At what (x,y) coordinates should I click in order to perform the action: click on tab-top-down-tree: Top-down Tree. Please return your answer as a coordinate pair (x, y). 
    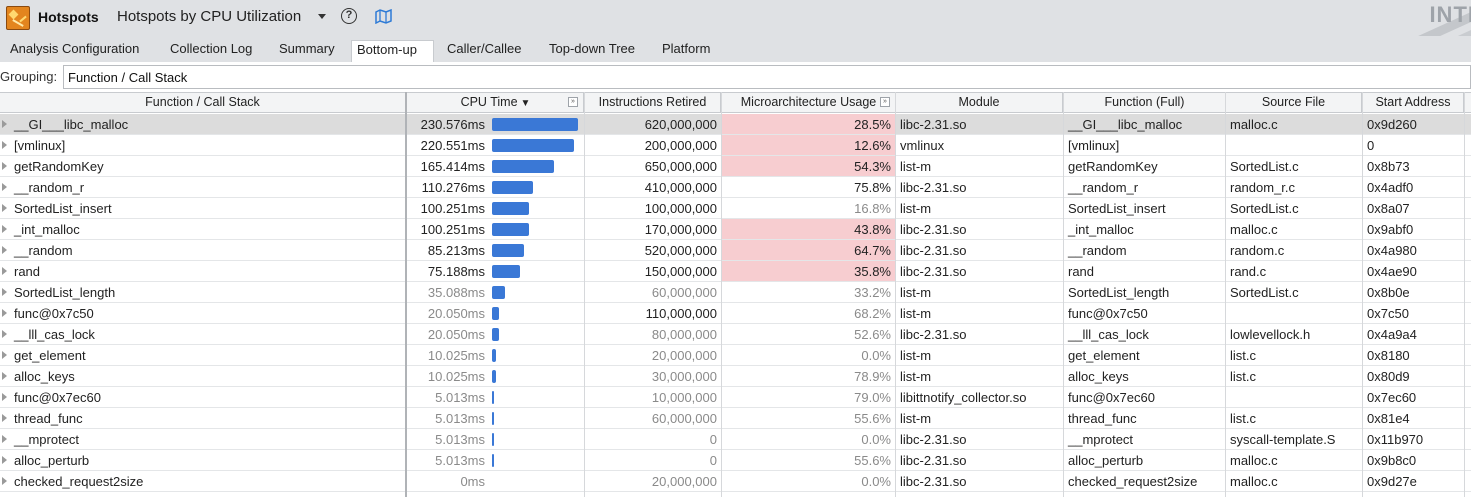
    Looking at the image, I should click on (592, 48).